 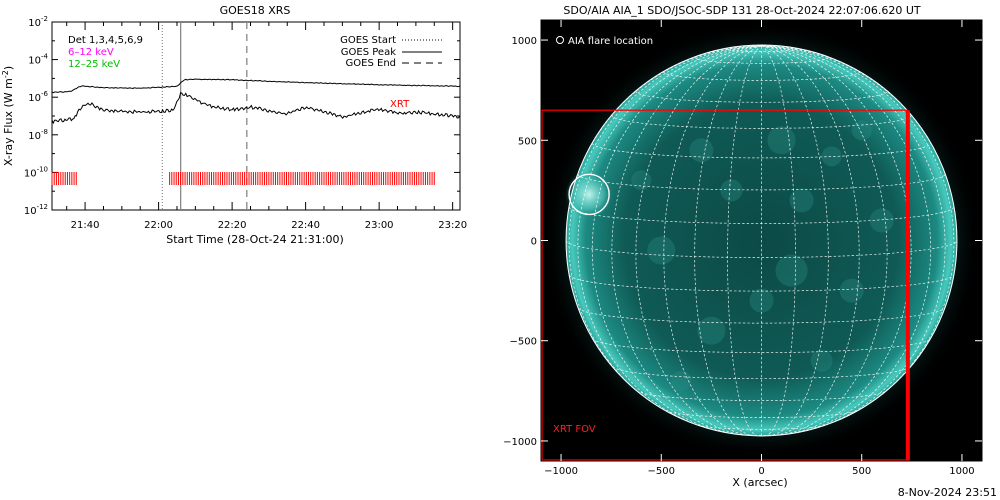 I want to click on goes-x-tick-label: 21:40, so click(x=85, y=225).